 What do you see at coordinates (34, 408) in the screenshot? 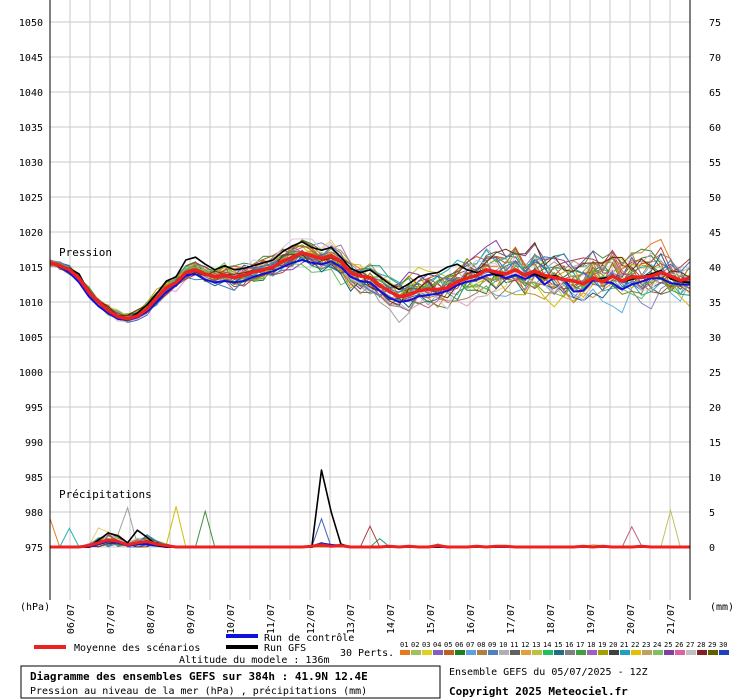
I see `left-tick-label: 995` at bounding box center [34, 408].